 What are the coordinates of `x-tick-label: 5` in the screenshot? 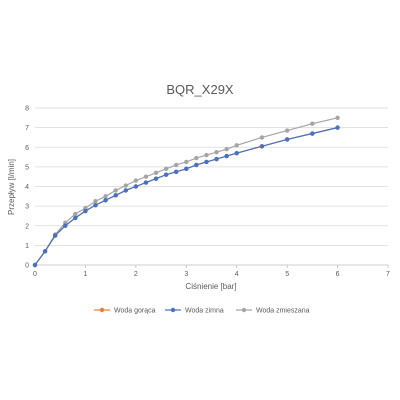 It's located at (287, 274).